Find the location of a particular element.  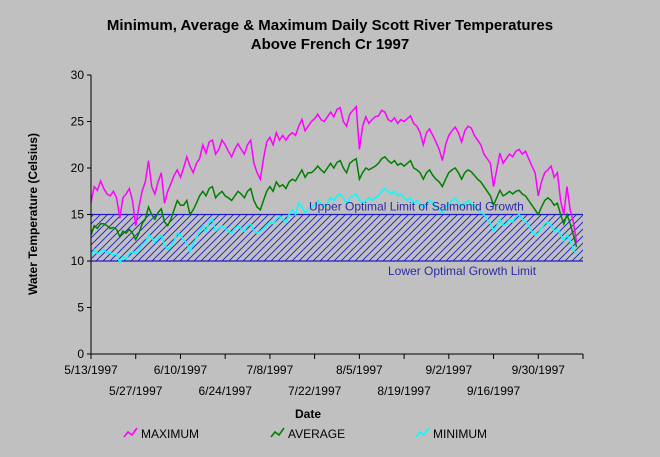

x-tick-label: 5/27/1997 is located at coordinates (136, 391).